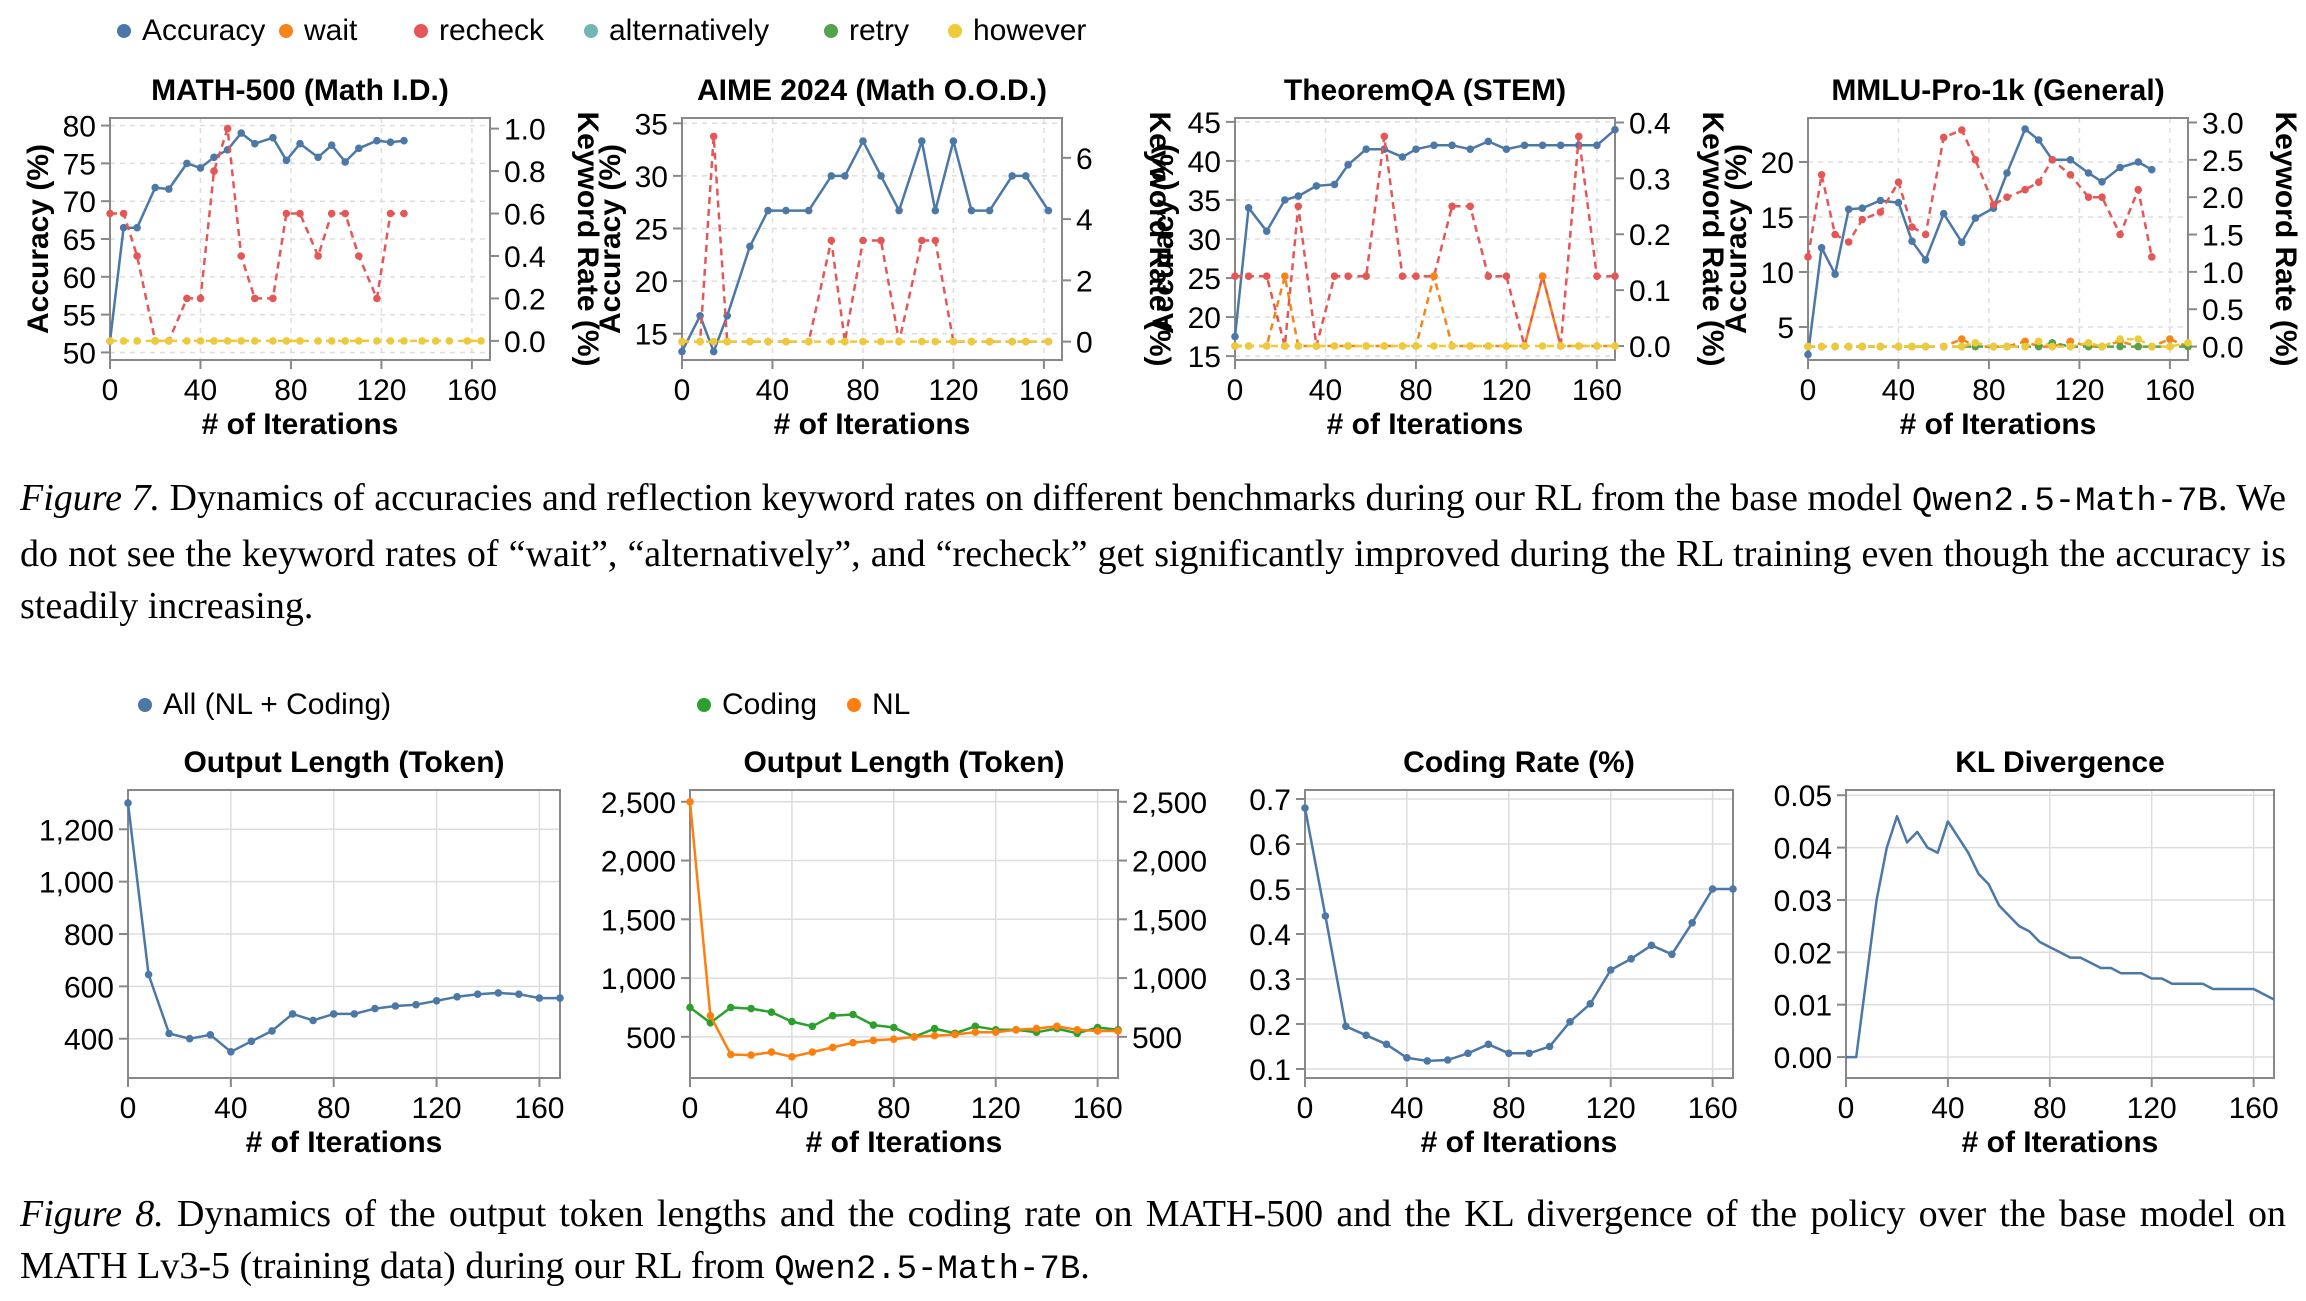 The width and height of the screenshot is (2306, 1301). Describe the element at coordinates (2060, 936) in the screenshot. I see `series-line-kl-divergence` at that location.